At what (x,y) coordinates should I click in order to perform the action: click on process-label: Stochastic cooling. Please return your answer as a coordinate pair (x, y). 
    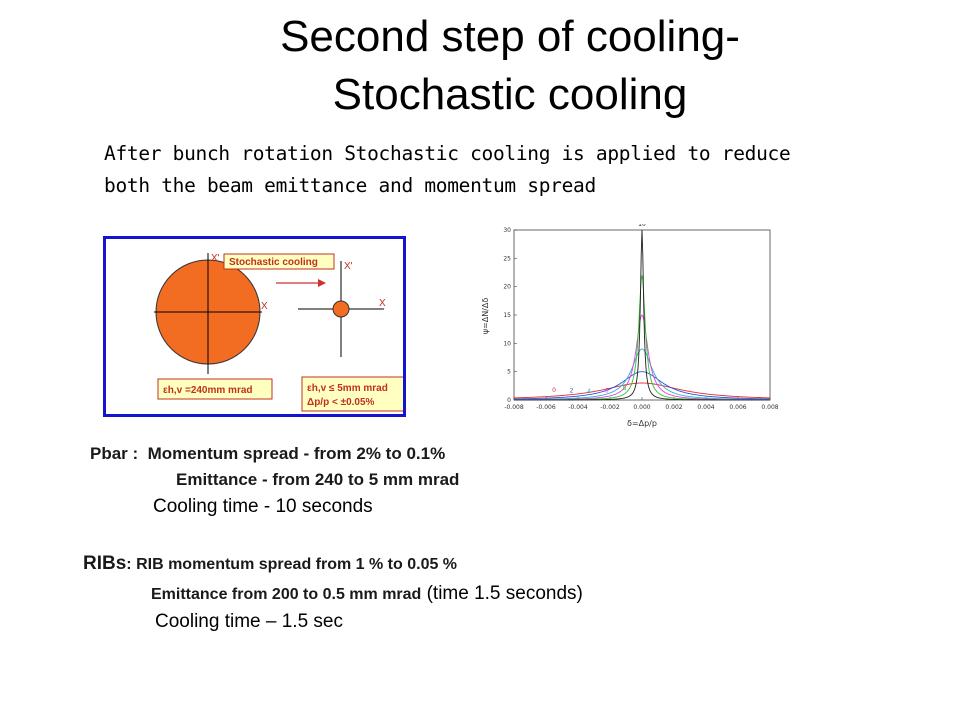
    Looking at the image, I should click on (273, 262).